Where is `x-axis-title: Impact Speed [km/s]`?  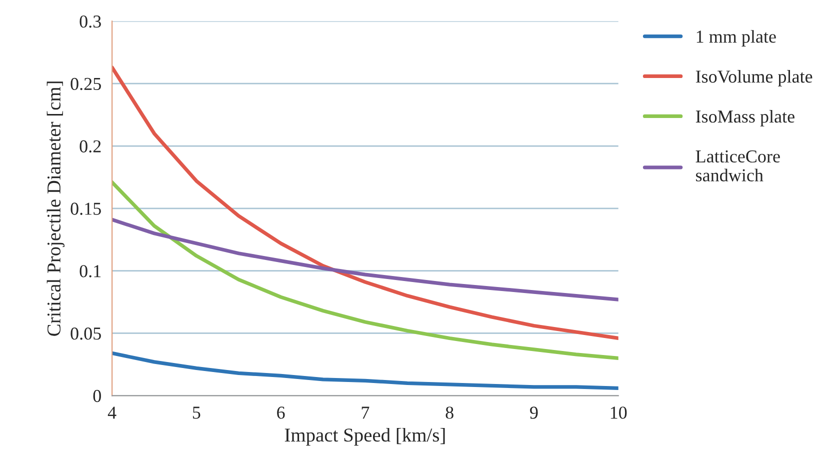
x-axis-title: Impact Speed [km/s] is located at coordinates (364, 437).